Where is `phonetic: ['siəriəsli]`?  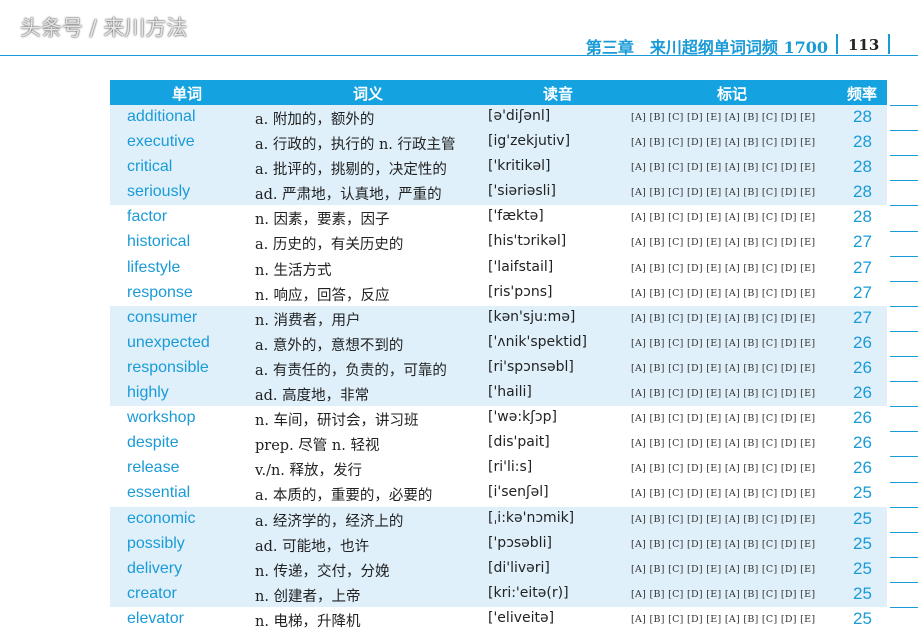 phonetic: ['siəriəsli] is located at coordinates (522, 191).